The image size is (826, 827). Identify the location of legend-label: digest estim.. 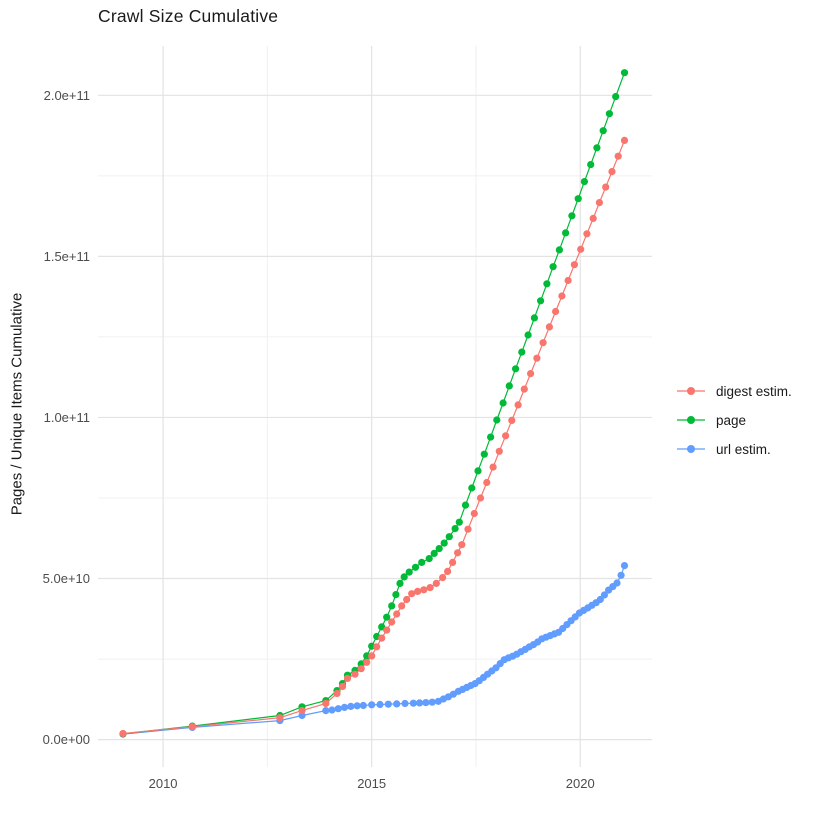
(754, 391).